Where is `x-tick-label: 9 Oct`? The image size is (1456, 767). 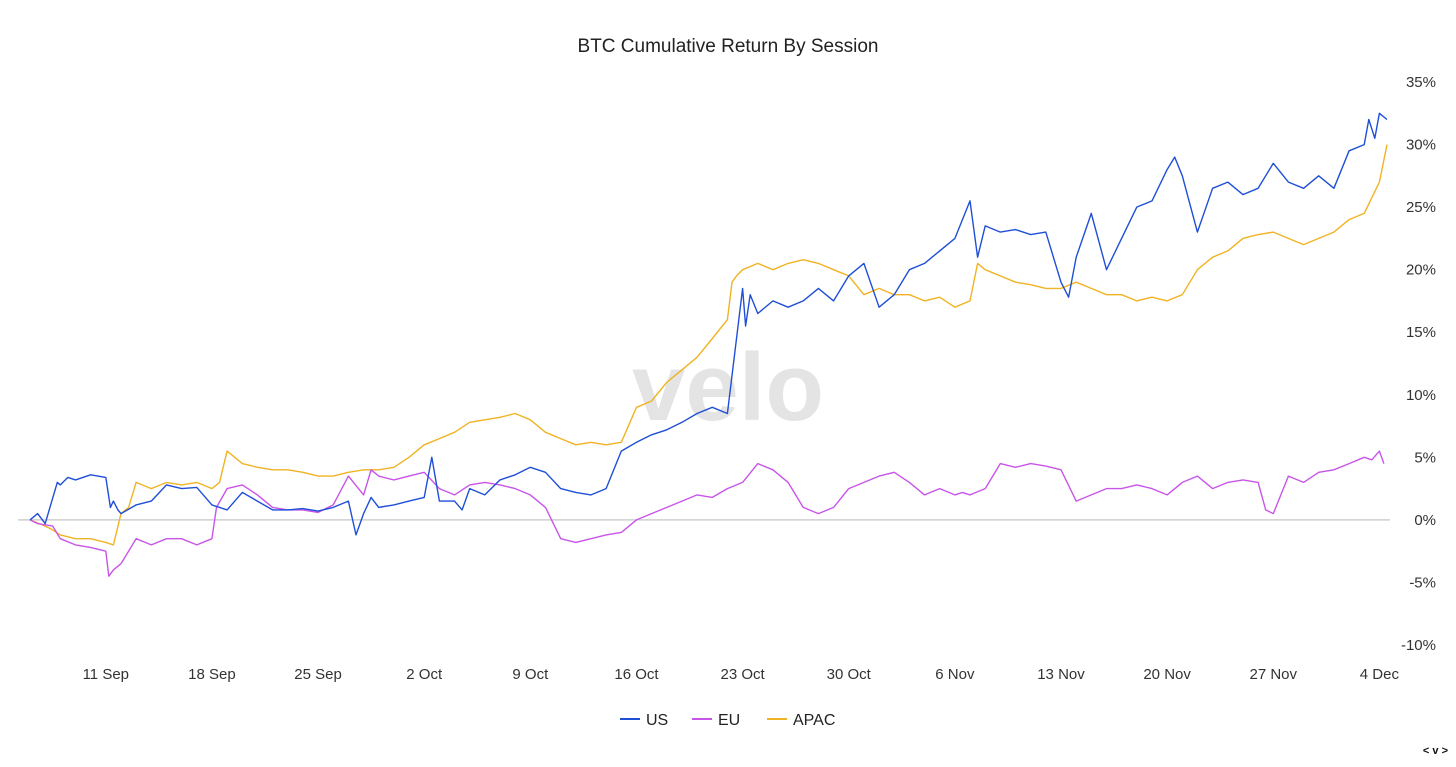
x-tick-label: 9 Oct is located at coordinates (530, 674).